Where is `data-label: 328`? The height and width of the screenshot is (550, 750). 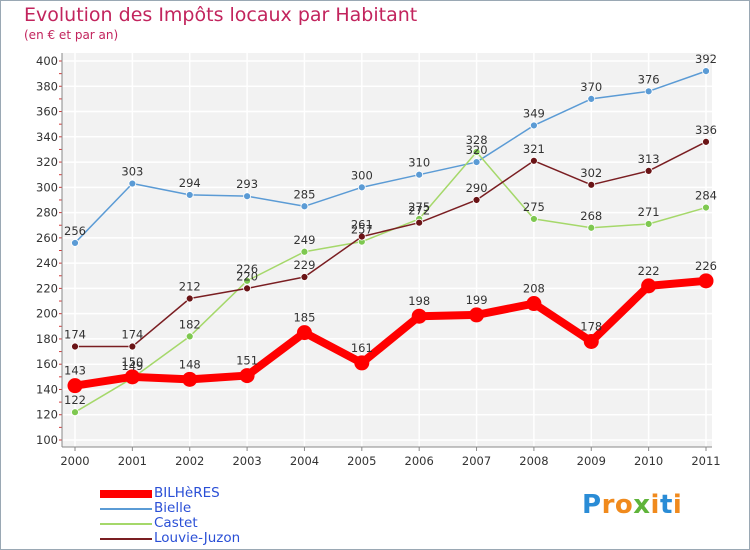
data-label: 328 is located at coordinates (477, 140).